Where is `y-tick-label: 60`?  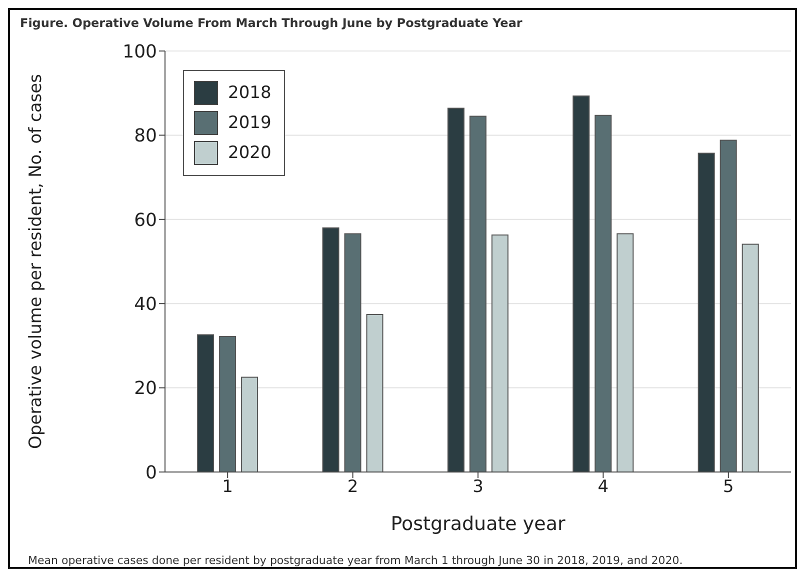
y-tick-label: 60 is located at coordinates (145, 220).